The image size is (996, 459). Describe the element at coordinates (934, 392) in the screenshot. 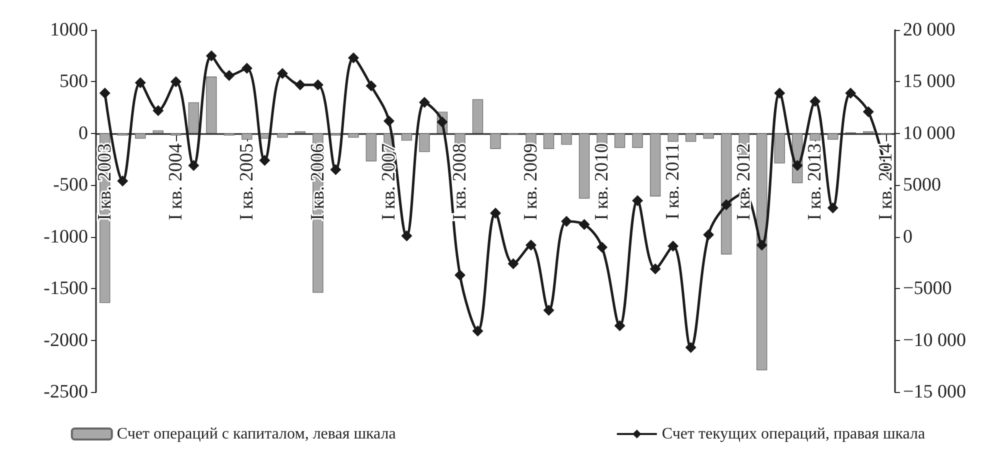

I see `y2-tick-label: −15 000` at that location.